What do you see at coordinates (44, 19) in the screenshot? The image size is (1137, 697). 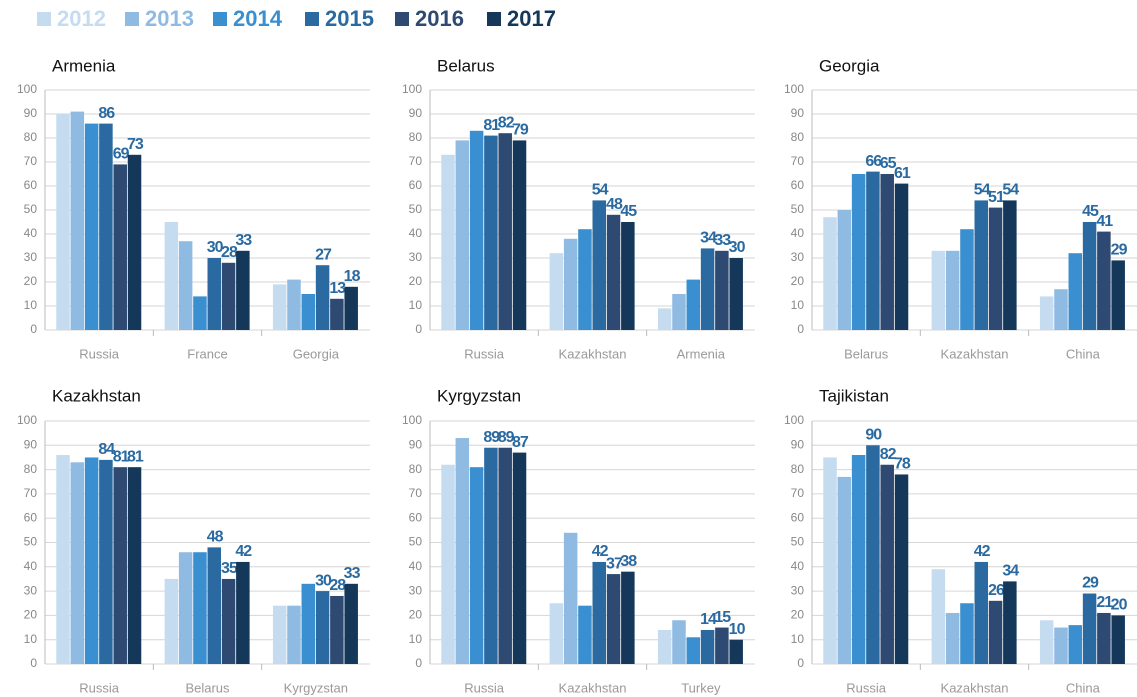 I see `legend-swatch` at bounding box center [44, 19].